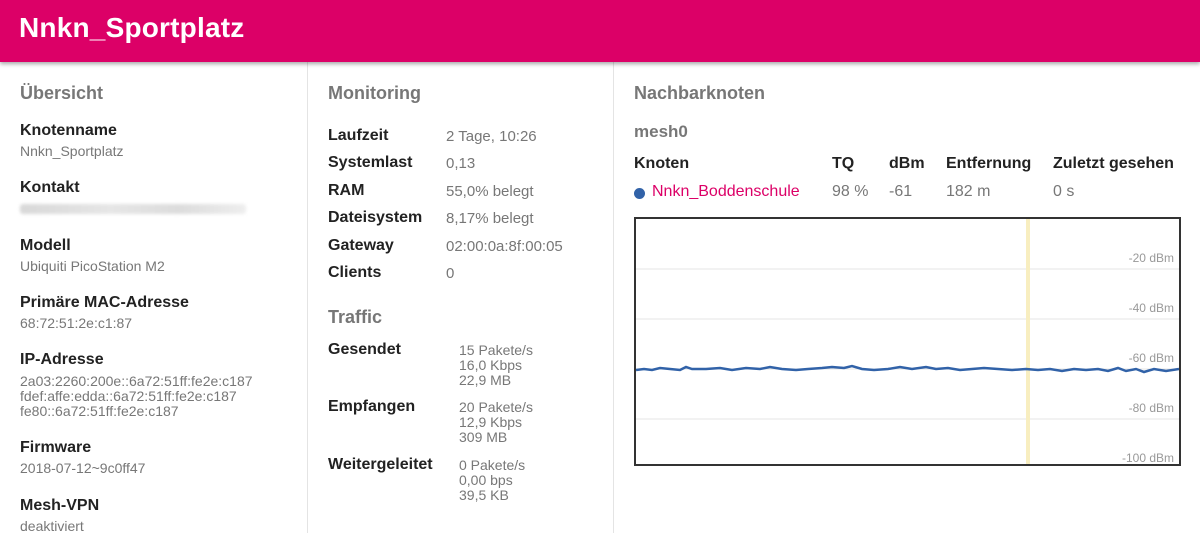 This screenshot has width=1200, height=533. Describe the element at coordinates (361, 245) in the screenshot. I see `gateway-label: Gateway` at that location.